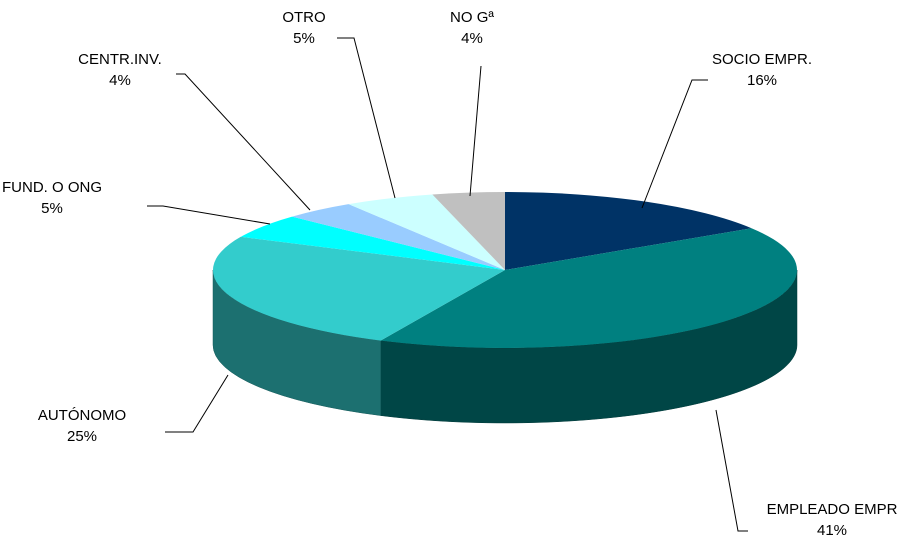 The height and width of the screenshot is (547, 919). I want to click on slice-percent-label-1: 16%, so click(762, 80).